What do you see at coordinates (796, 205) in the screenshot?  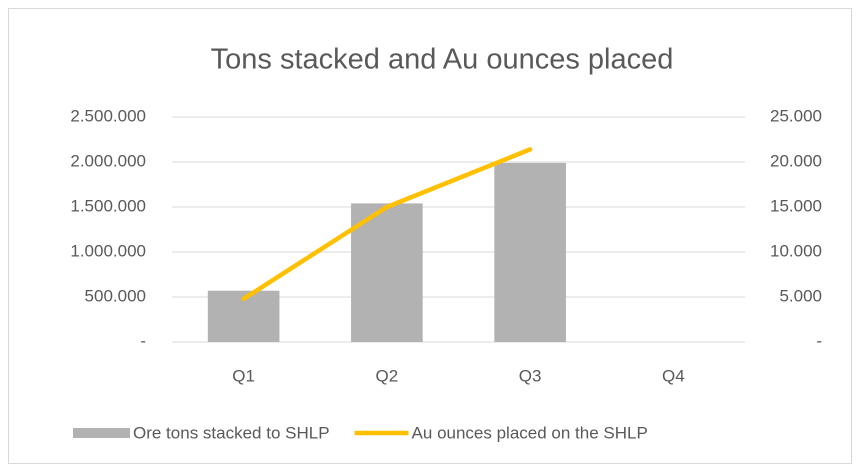 I see `y2-tick-label: 15.000` at bounding box center [796, 205].